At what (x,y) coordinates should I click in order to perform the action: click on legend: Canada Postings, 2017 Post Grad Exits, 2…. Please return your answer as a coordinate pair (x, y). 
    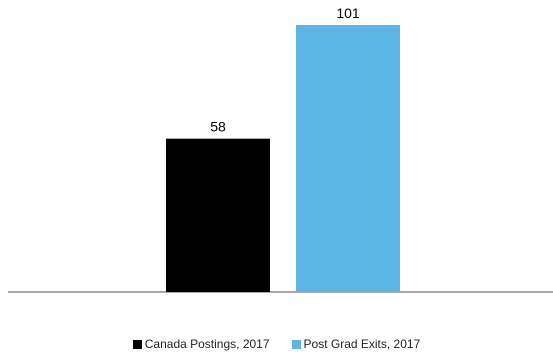
    Looking at the image, I should click on (276, 344).